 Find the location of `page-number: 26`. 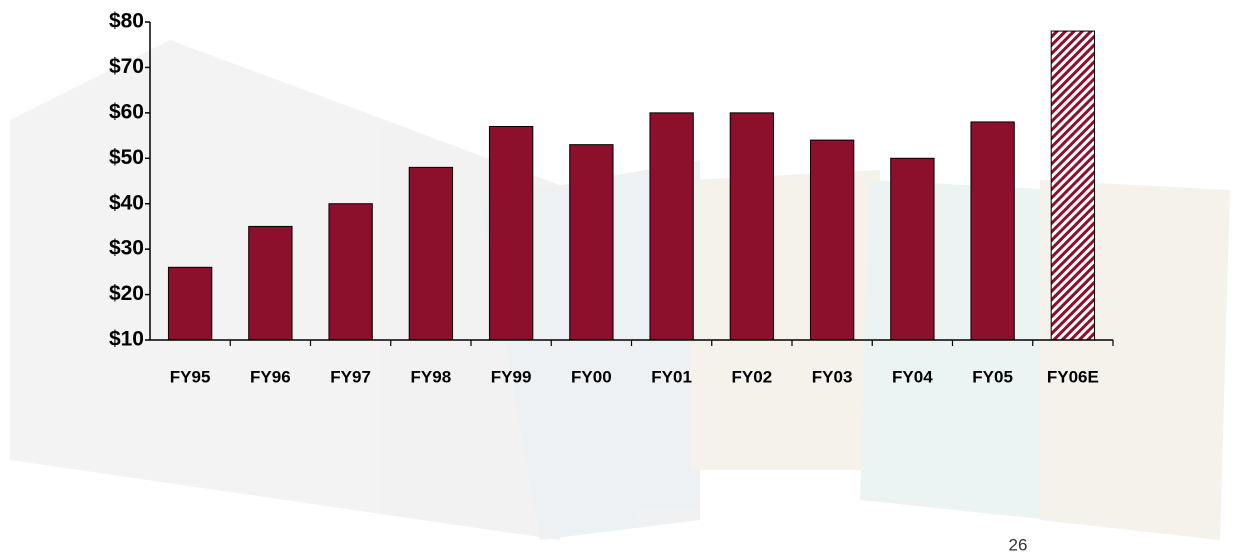

page-number: 26 is located at coordinates (1018, 544).